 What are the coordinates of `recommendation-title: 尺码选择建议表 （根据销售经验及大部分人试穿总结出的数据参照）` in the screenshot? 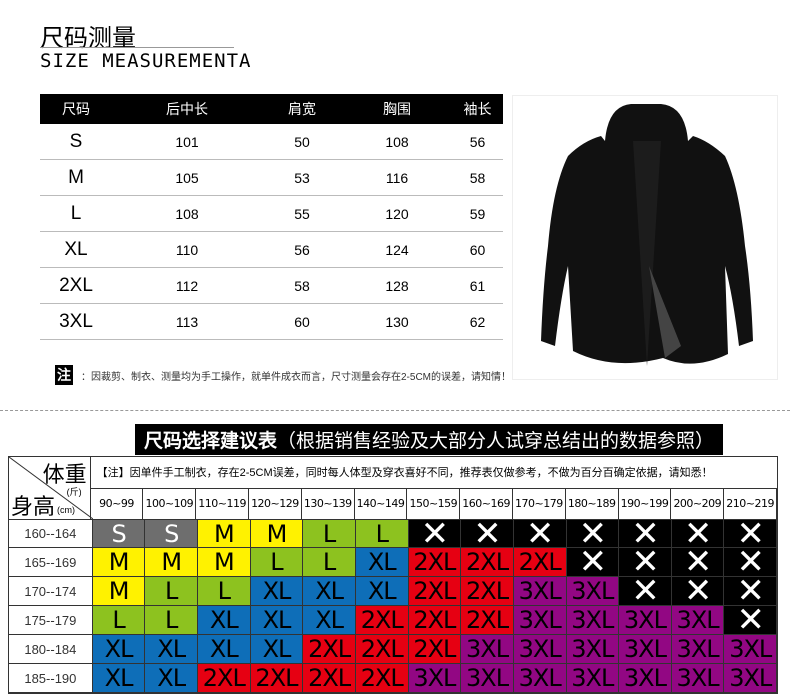 It's located at (429, 439).